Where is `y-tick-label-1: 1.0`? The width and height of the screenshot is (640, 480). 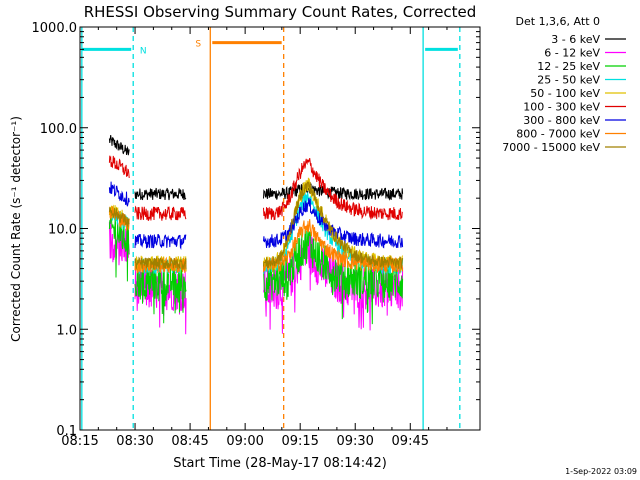
y-tick-label-1: 1.0 is located at coordinates (66, 330).